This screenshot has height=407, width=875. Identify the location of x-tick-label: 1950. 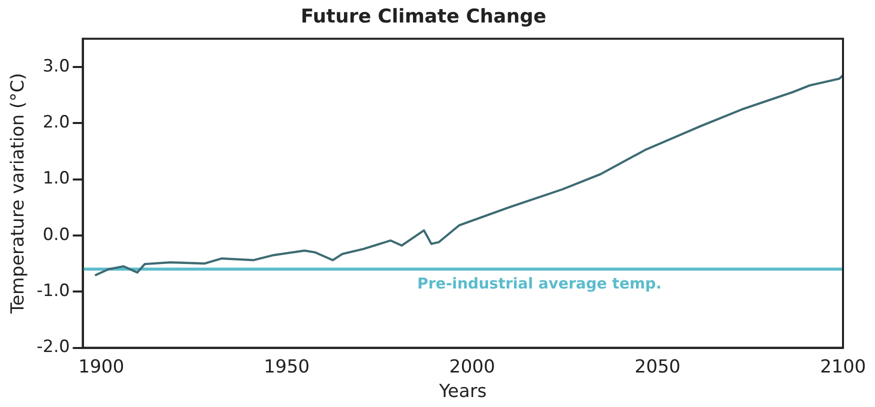
(287, 367).